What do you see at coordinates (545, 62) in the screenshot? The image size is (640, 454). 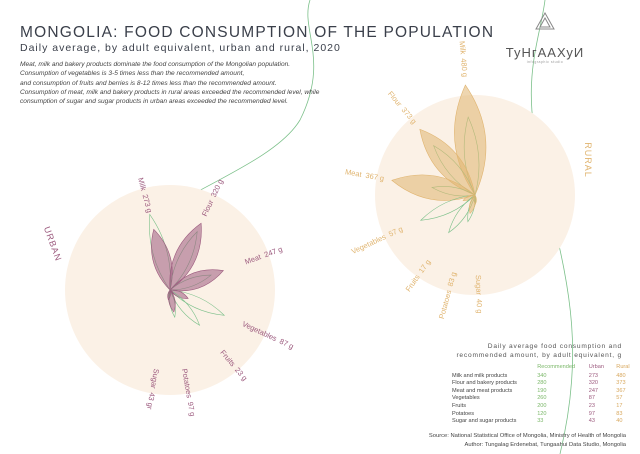 I see `logo-tagline: infographic studio` at bounding box center [545, 62].